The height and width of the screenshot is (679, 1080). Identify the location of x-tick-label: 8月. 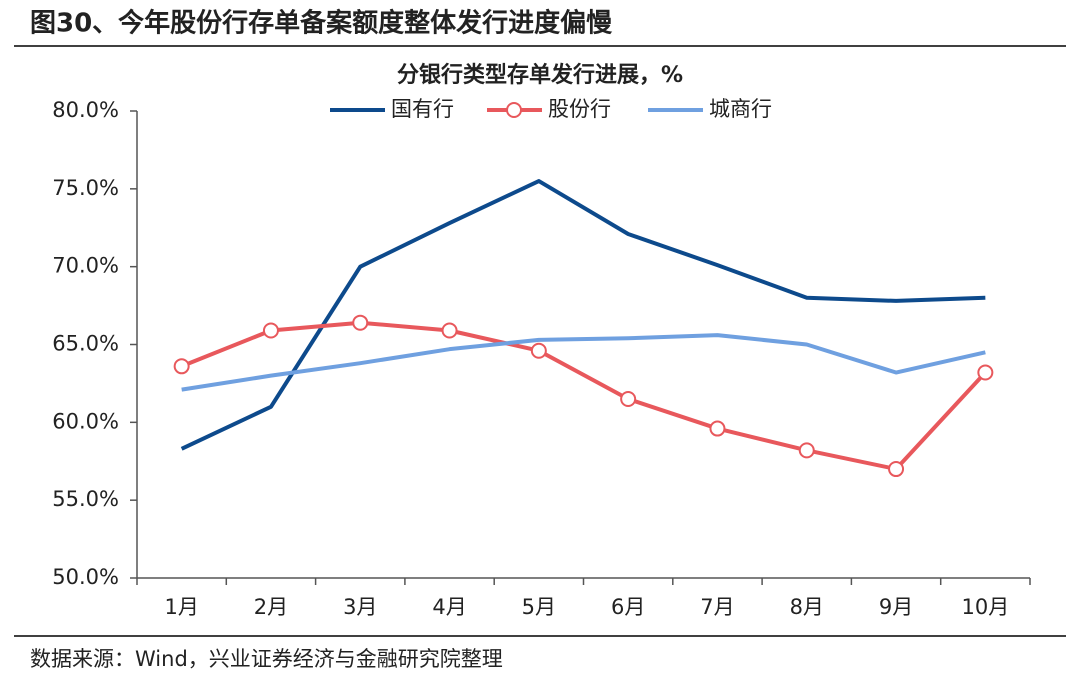
(807, 607).